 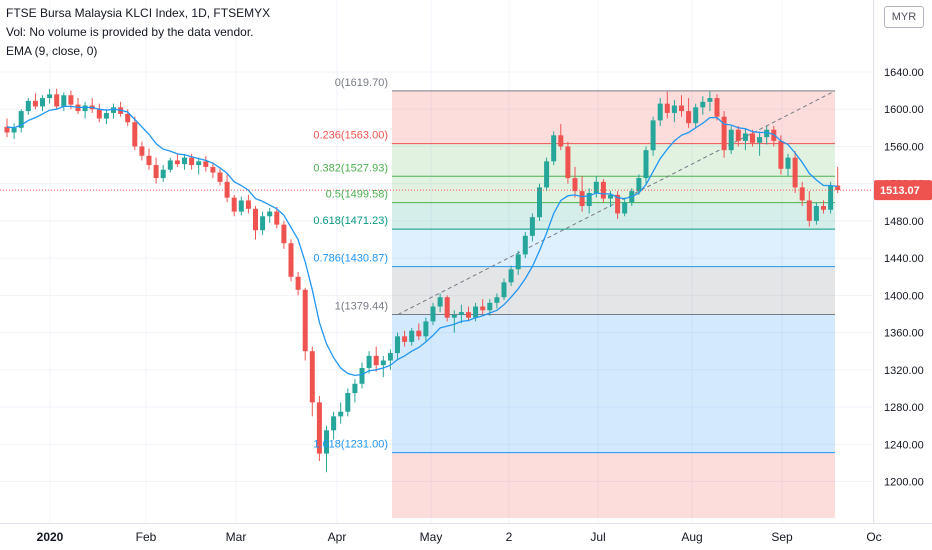 What do you see at coordinates (337, 537) in the screenshot?
I see `x-tick-label: Apr` at bounding box center [337, 537].